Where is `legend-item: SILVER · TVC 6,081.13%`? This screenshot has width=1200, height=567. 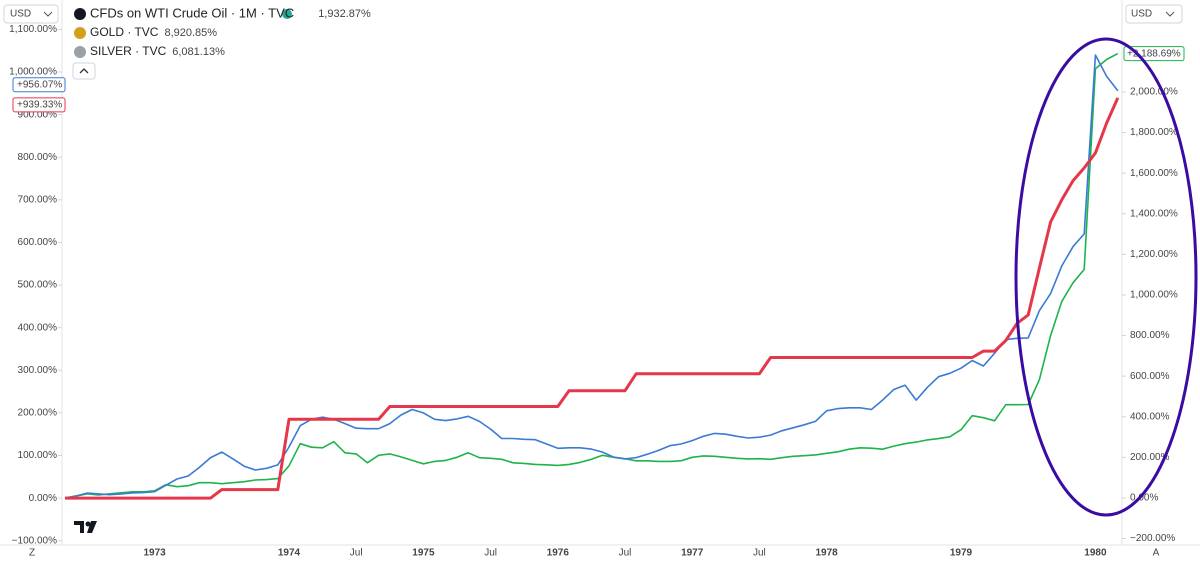 legend-item: SILVER · TVC 6,081.13% is located at coordinates (157, 51).